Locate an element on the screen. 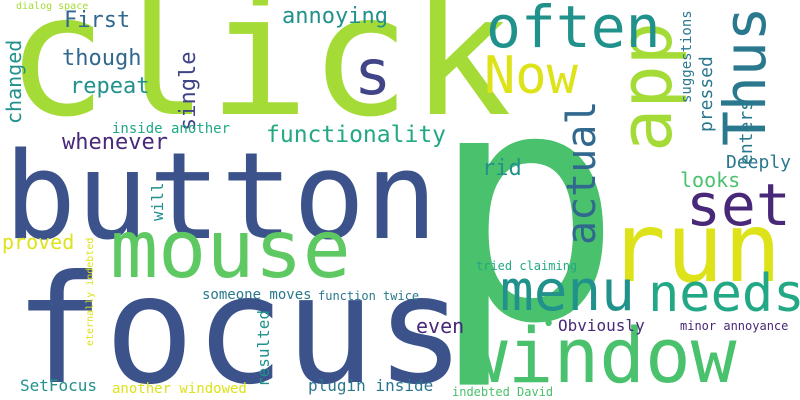 This screenshot has width=800, height=400. word-though: though is located at coordinates (102, 58).